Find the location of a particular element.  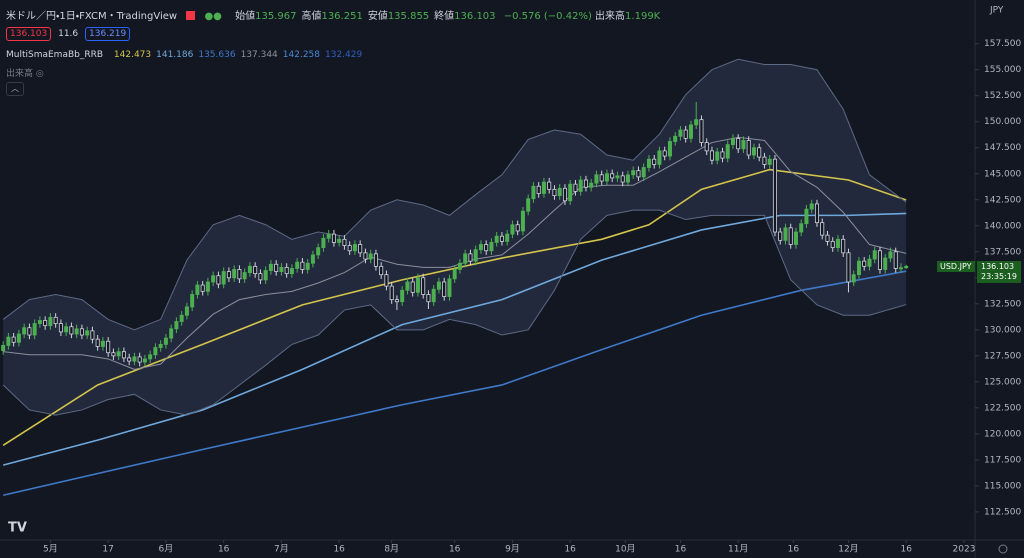

logo: TV is located at coordinates (17, 528).